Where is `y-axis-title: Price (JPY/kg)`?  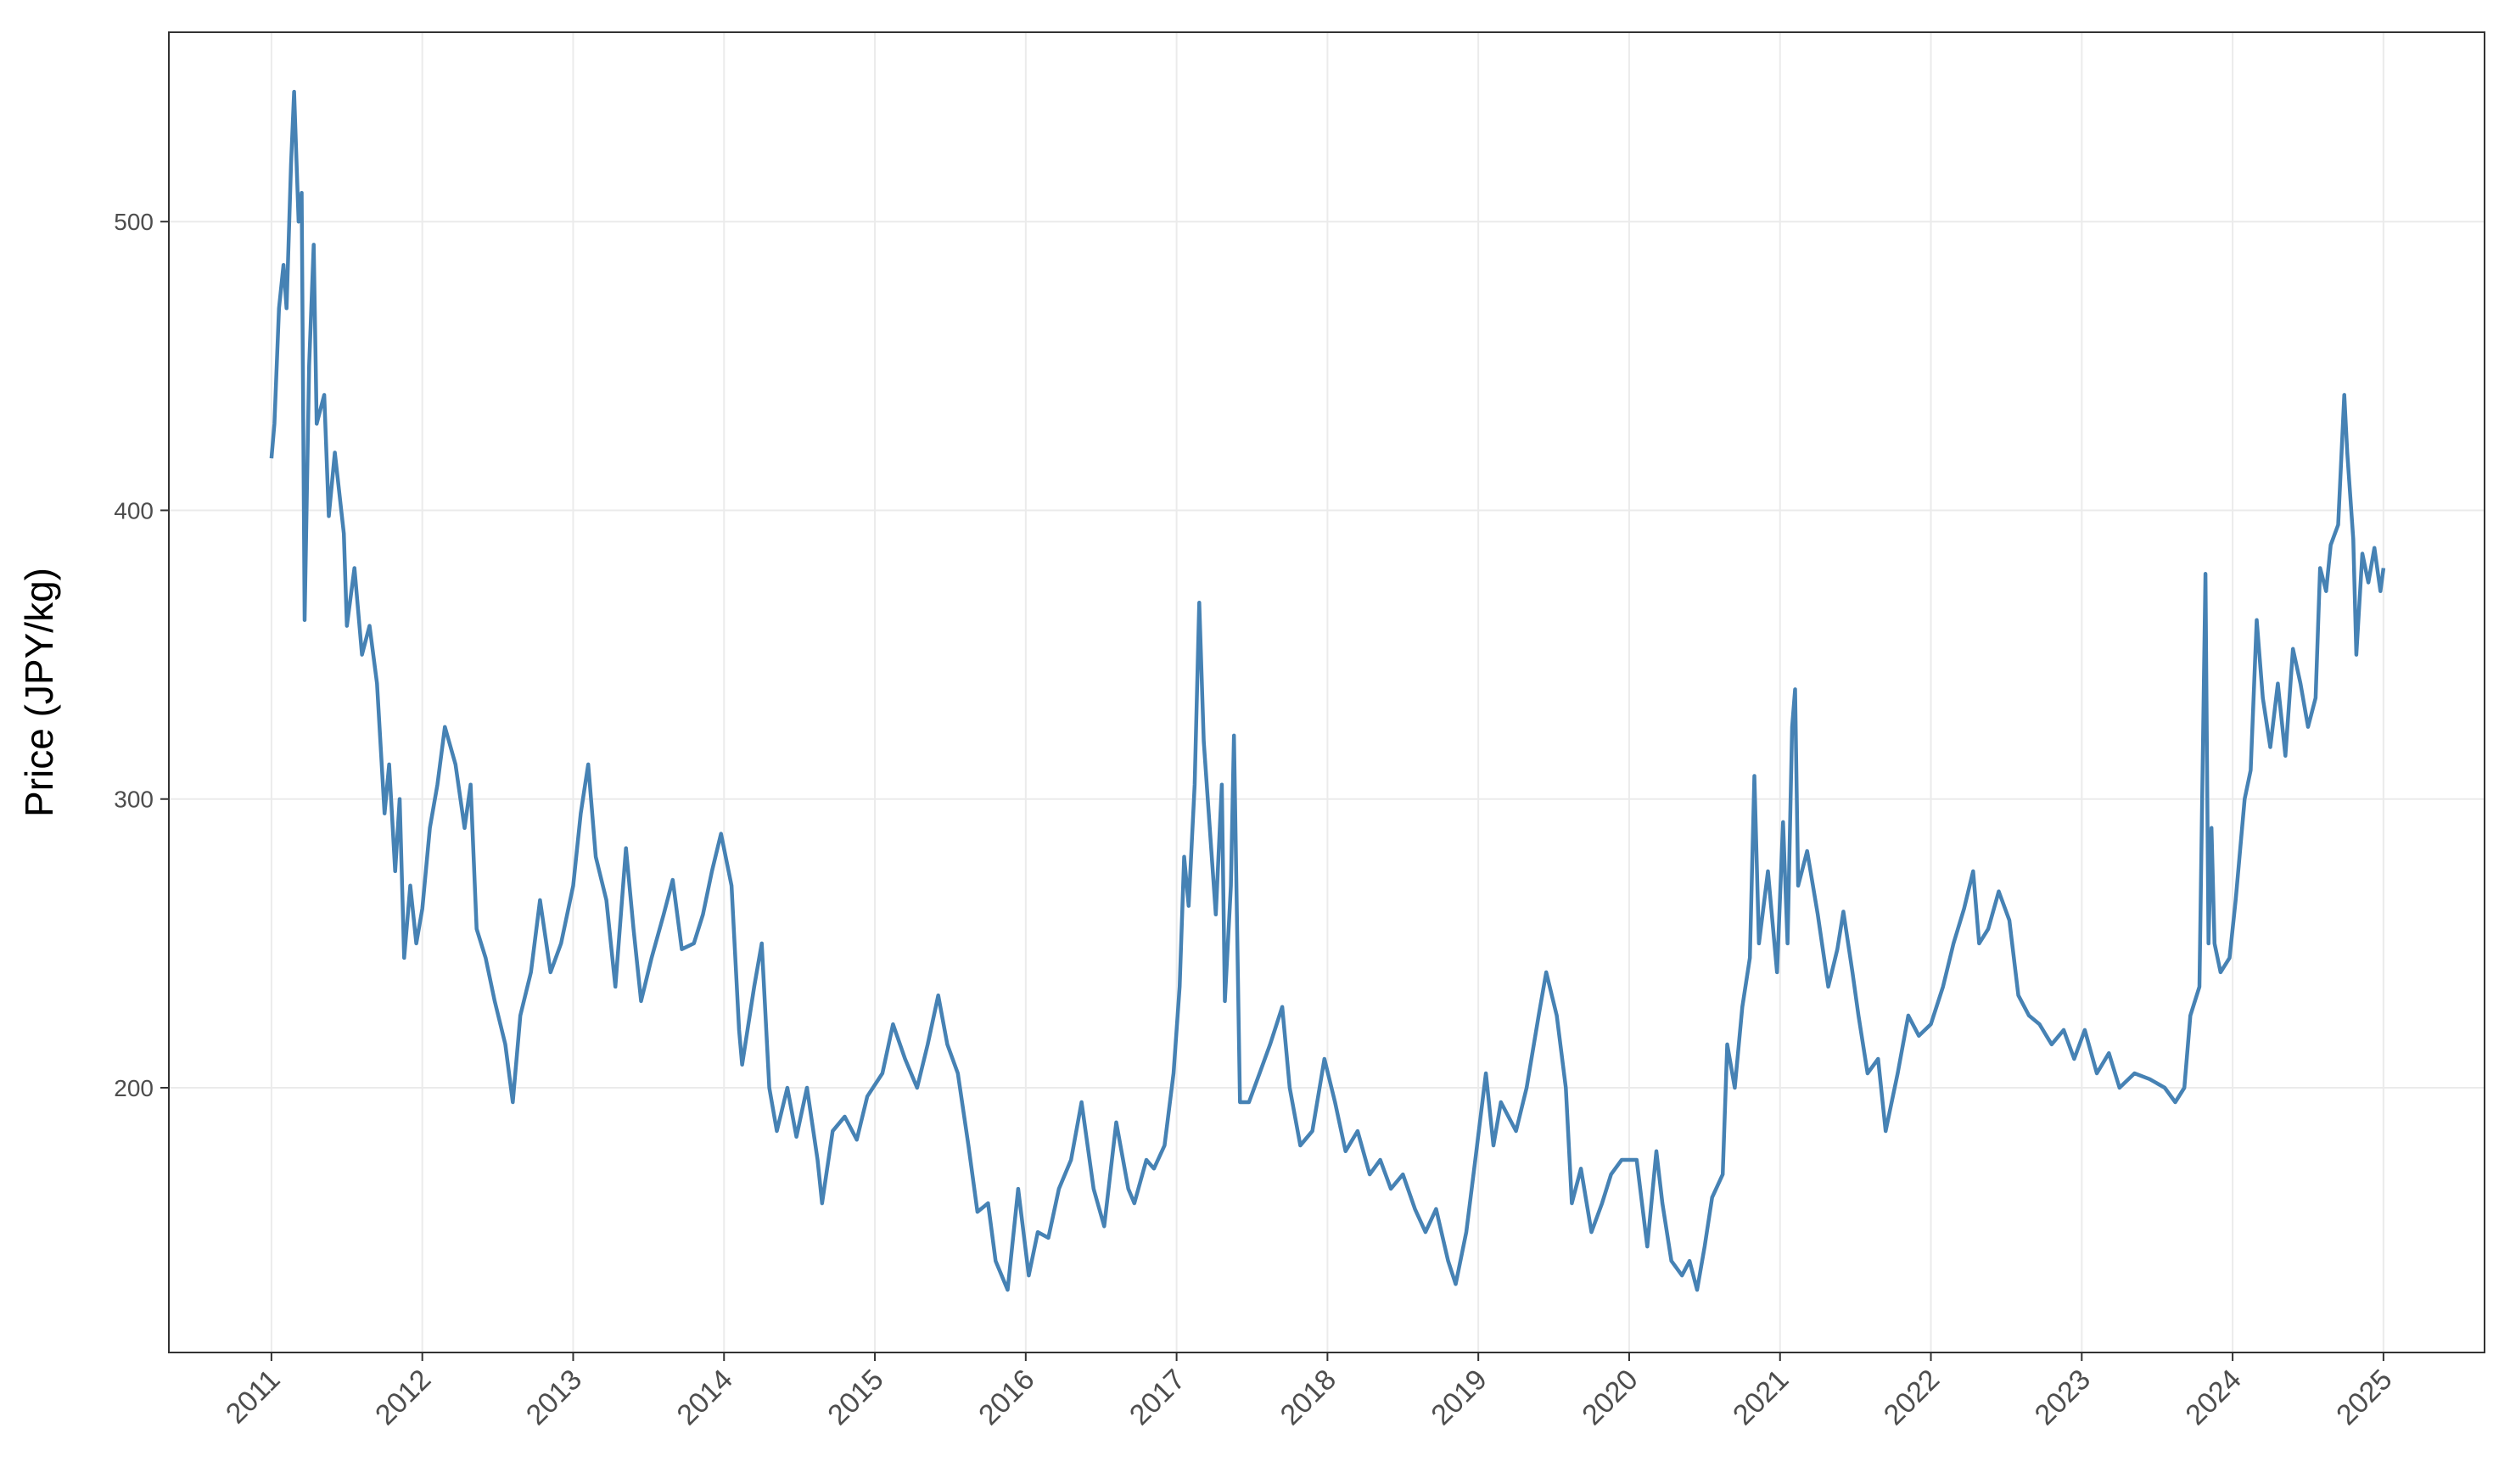 y-axis-title: Price (JPY/kg) is located at coordinates (39, 693).